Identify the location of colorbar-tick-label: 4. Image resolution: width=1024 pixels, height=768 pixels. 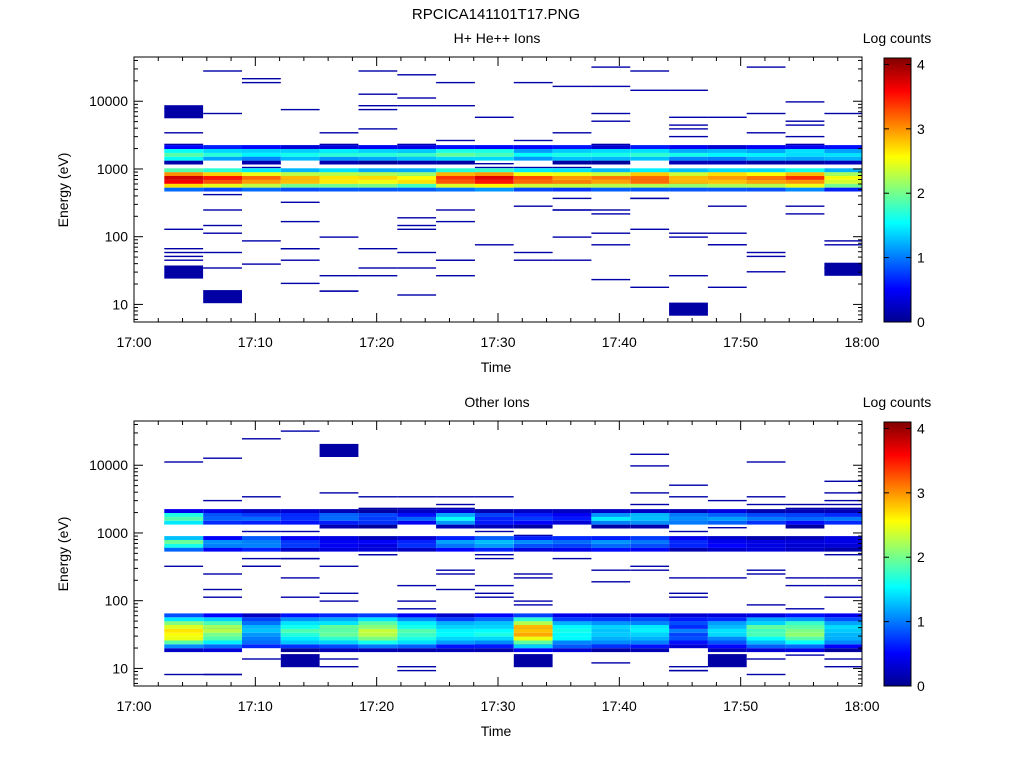
(921, 64).